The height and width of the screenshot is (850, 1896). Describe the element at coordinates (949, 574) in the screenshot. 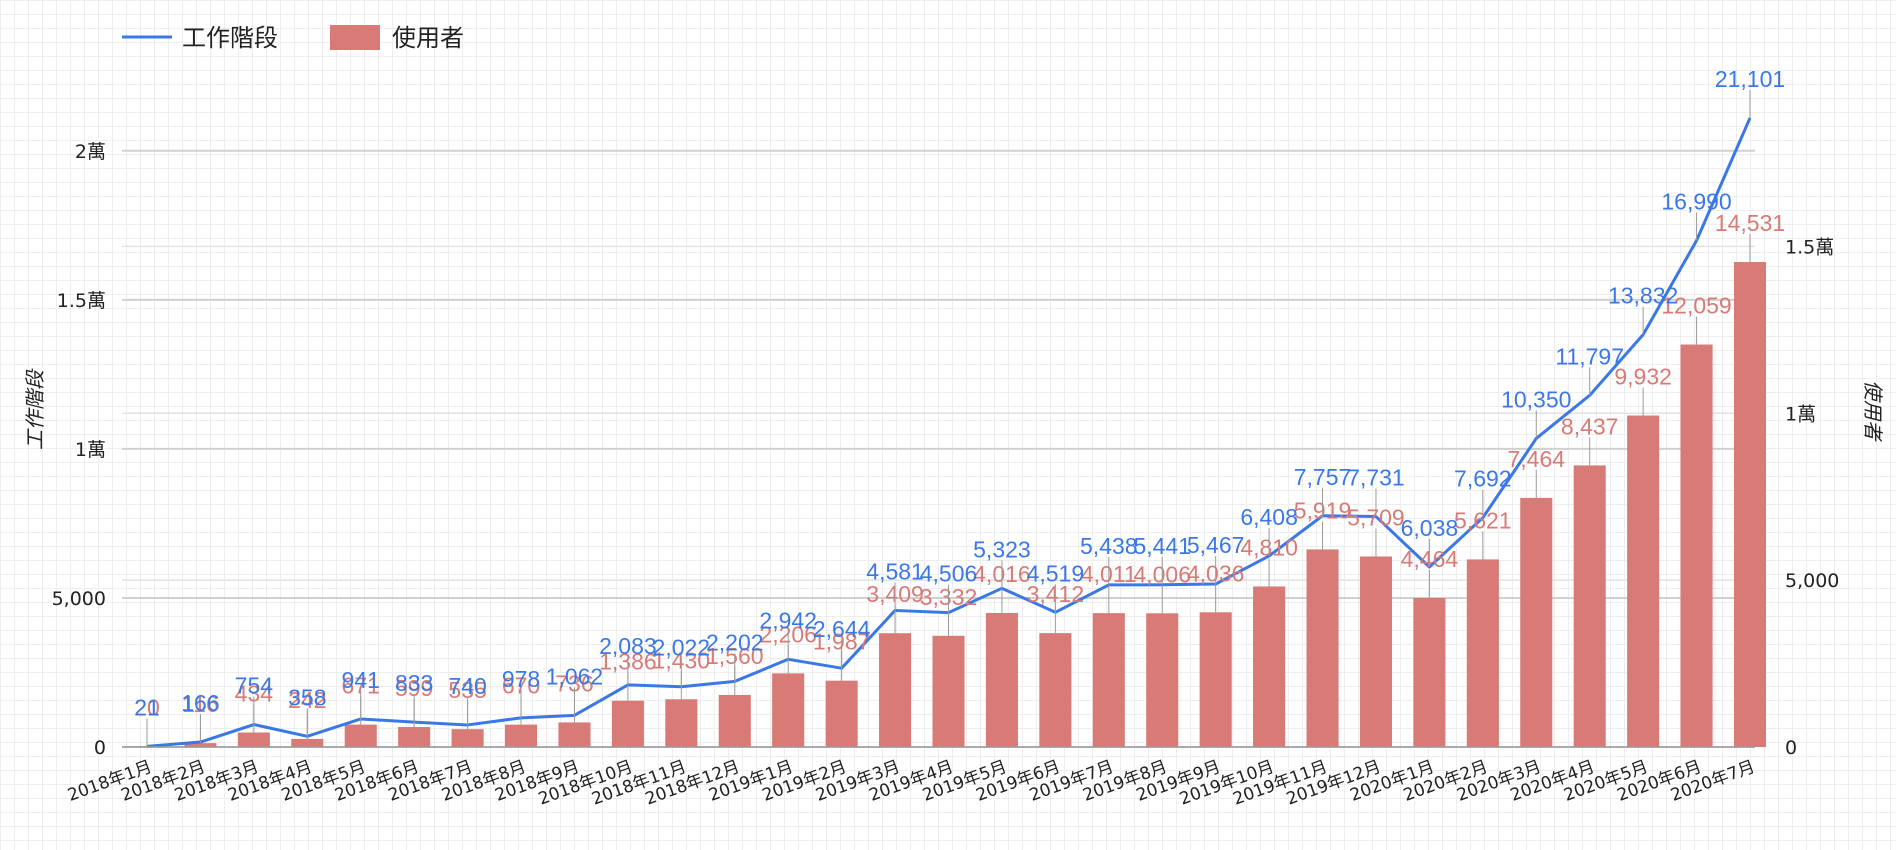

I see `line-data-label: 4,506` at that location.